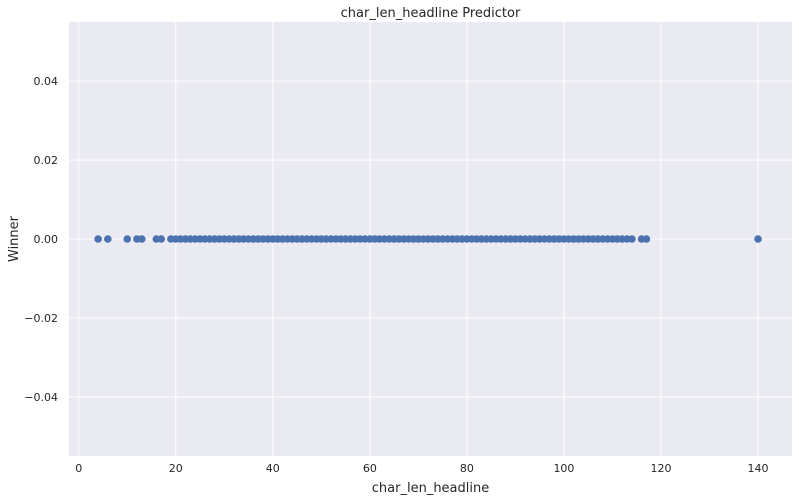  Describe the element at coordinates (758, 468) in the screenshot. I see `x-tick-label: 140` at that location.